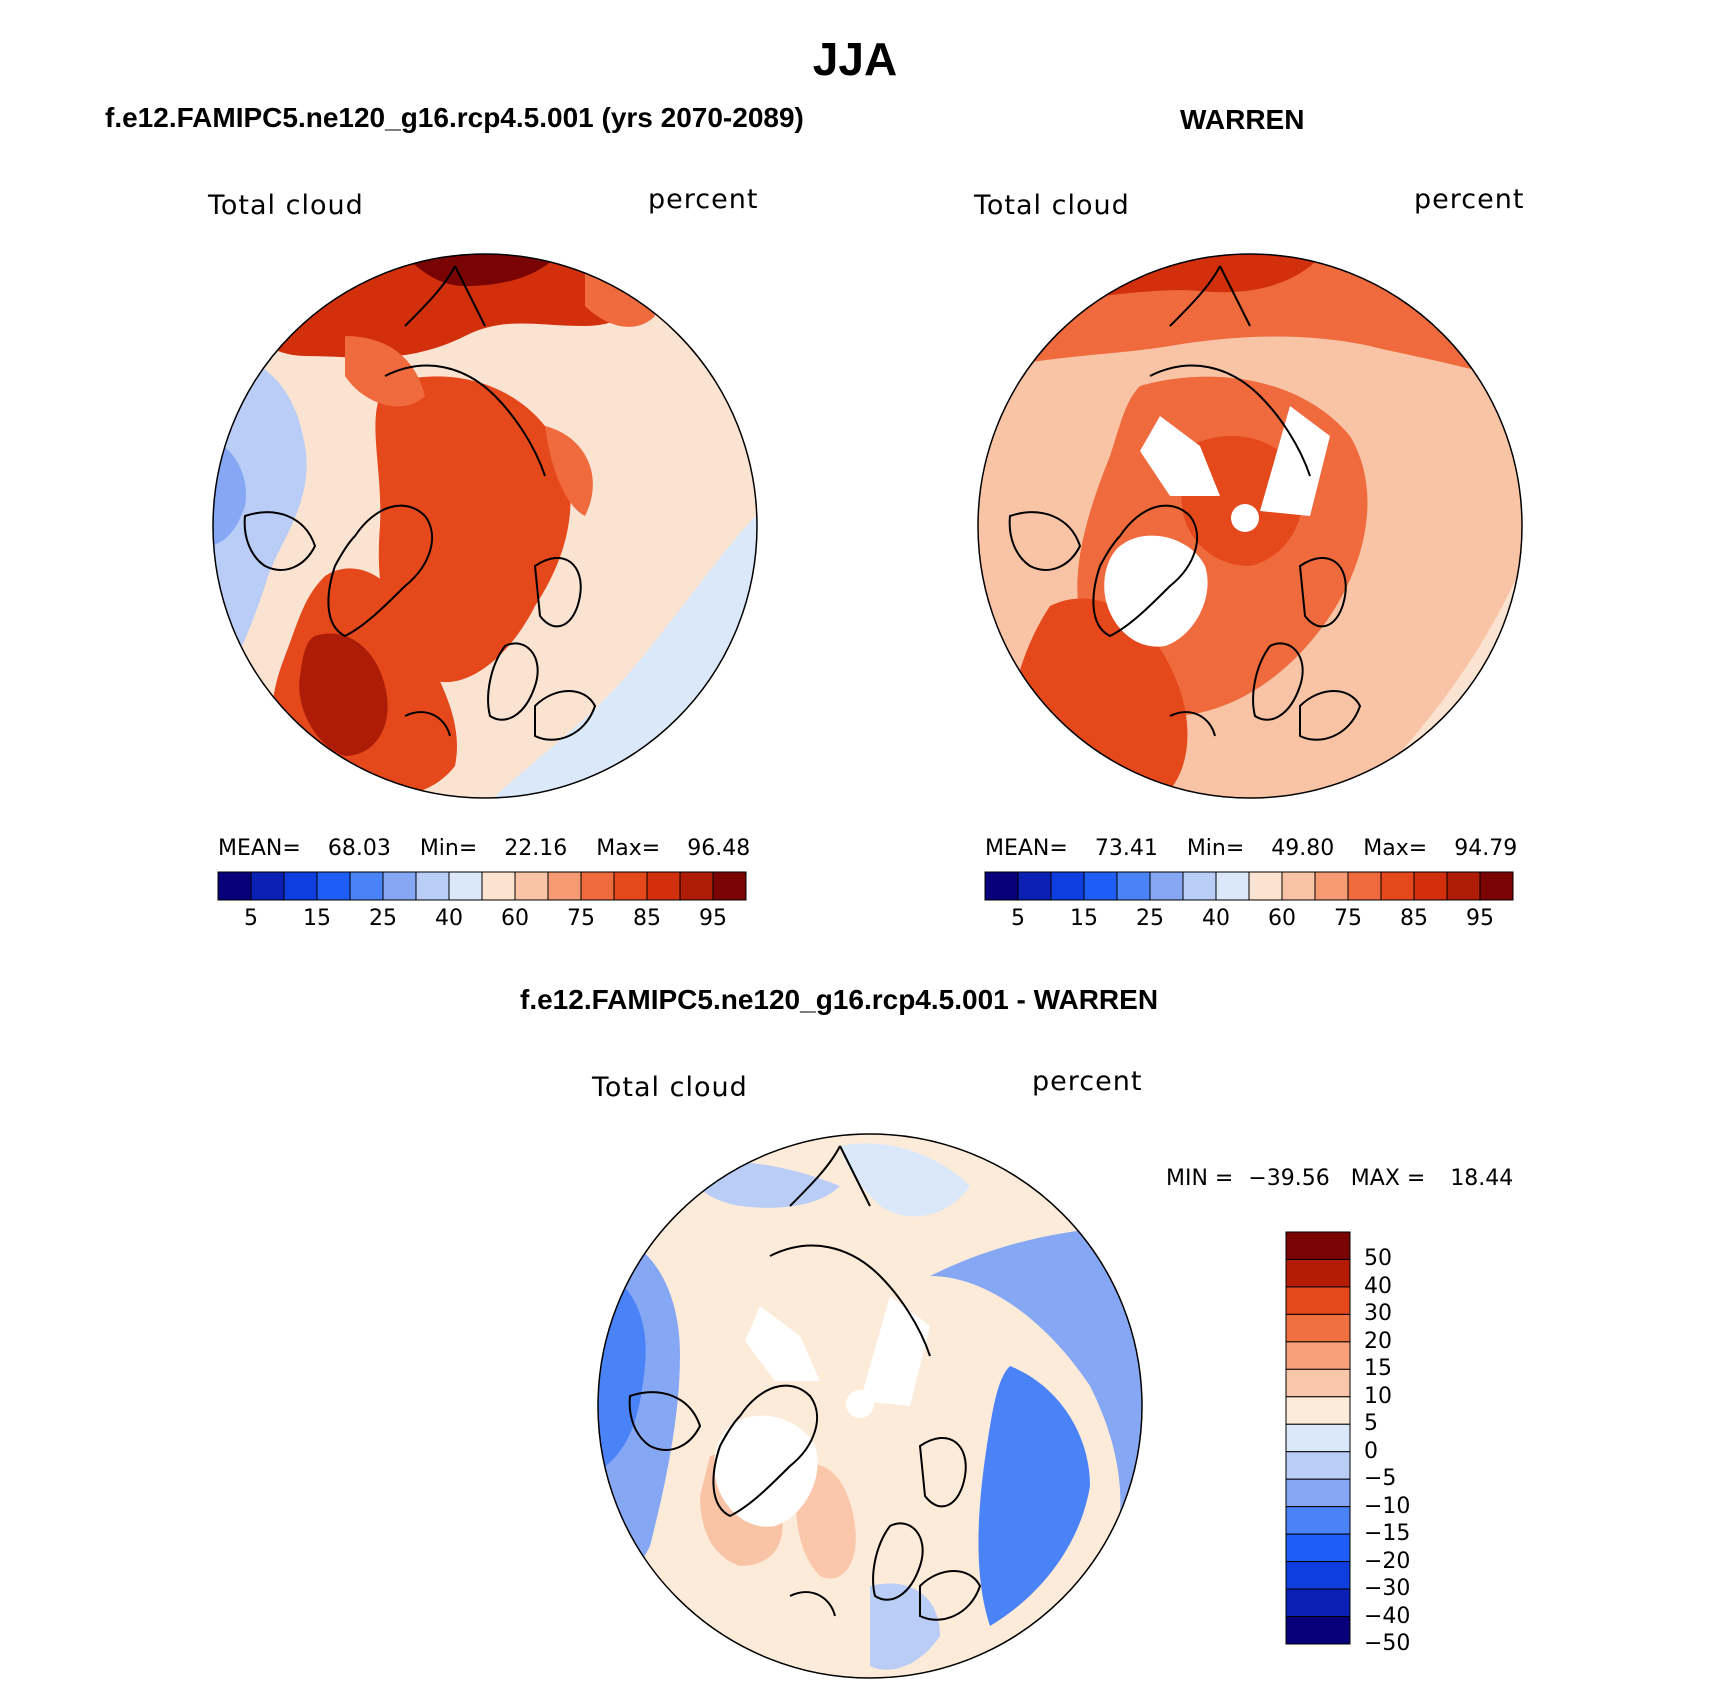 The height and width of the screenshot is (1686, 1710). What do you see at coordinates (870, 1406) in the screenshot?
I see `panel-diff-polar-map` at bounding box center [870, 1406].